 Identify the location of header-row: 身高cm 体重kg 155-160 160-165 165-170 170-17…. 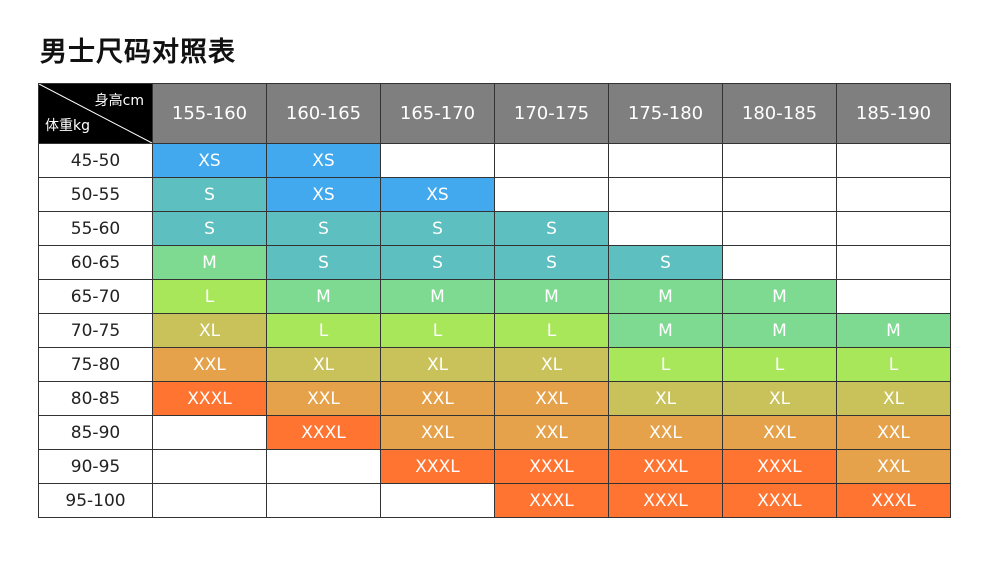
(494, 113).